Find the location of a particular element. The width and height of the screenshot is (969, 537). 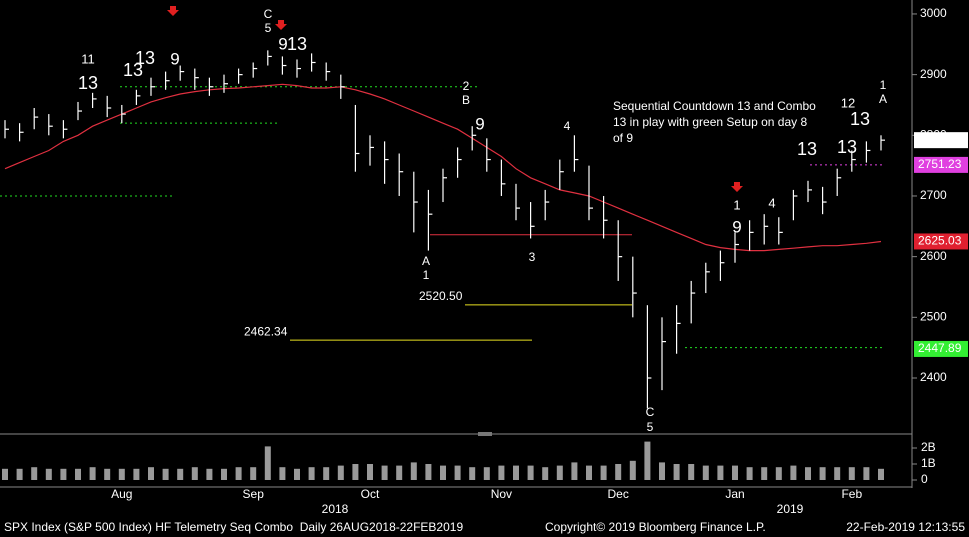

x-tick-label: Aug is located at coordinates (121, 494).